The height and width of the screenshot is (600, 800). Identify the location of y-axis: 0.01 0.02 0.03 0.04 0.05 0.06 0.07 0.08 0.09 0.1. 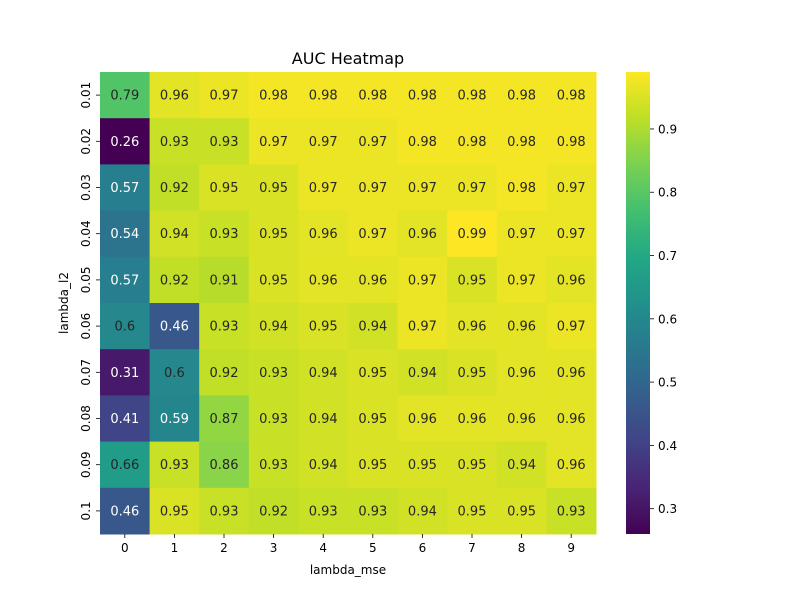
(89, 301).